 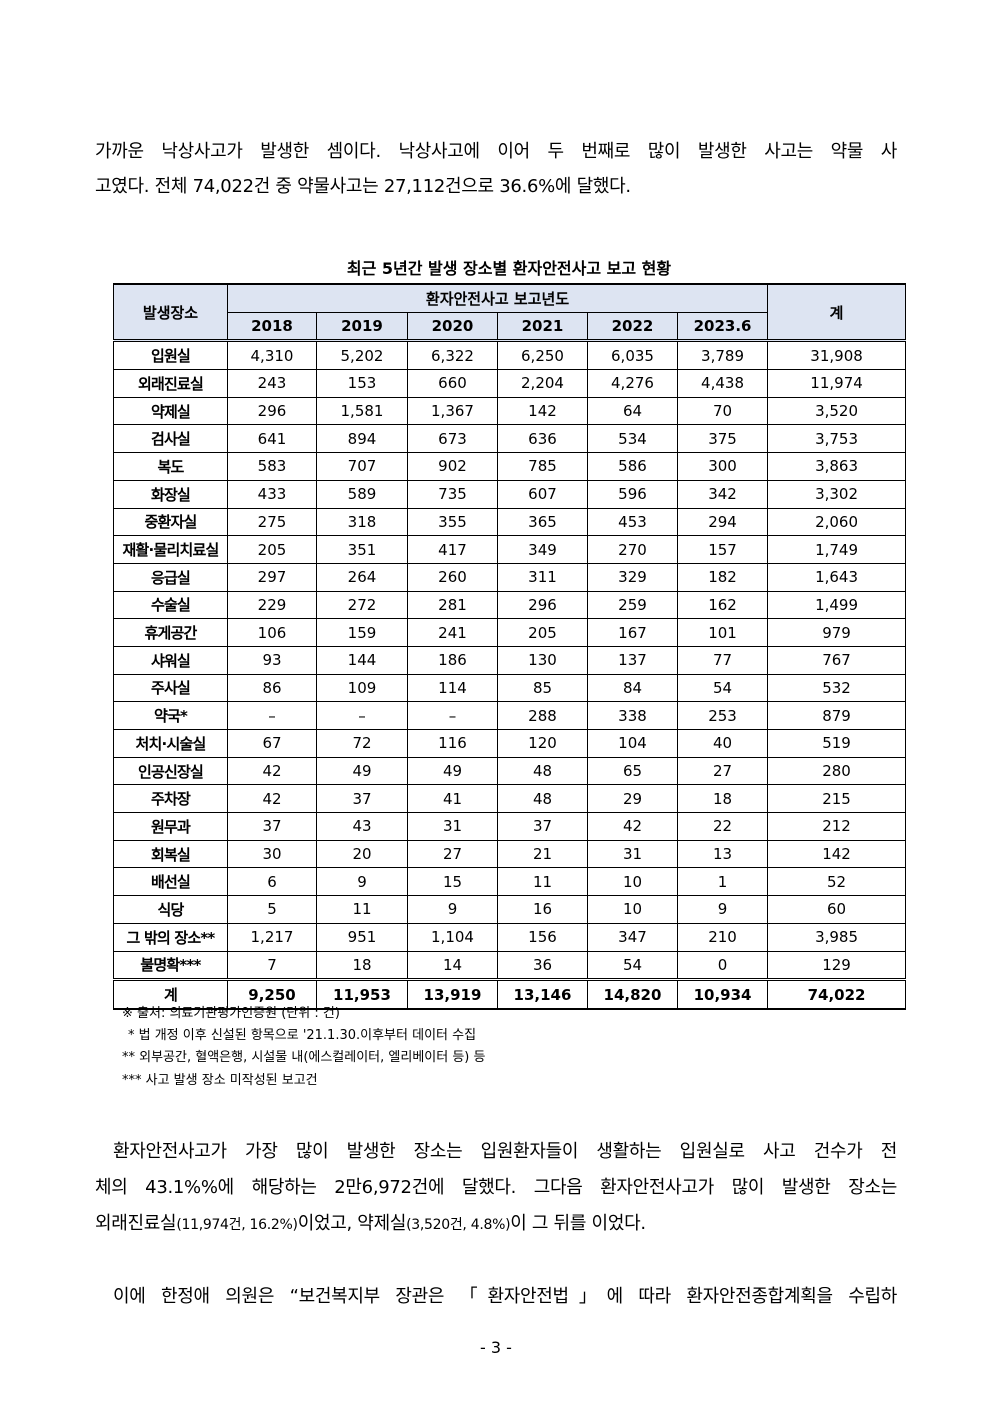 What do you see at coordinates (272, 854) in the screenshot?
I see `table-cell: 30` at bounding box center [272, 854].